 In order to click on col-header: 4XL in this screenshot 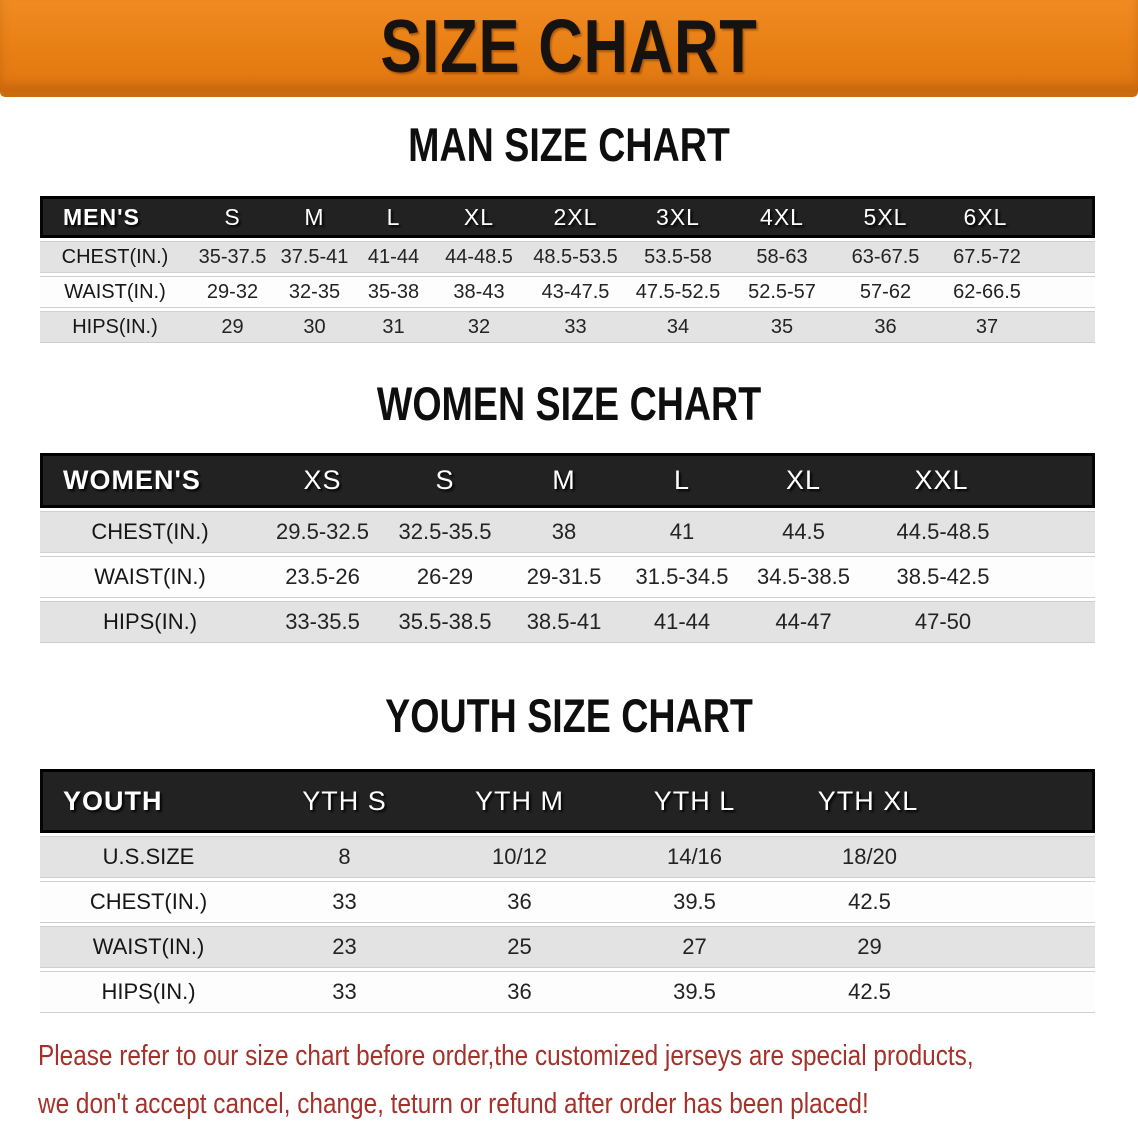, I will do `click(782, 217)`.